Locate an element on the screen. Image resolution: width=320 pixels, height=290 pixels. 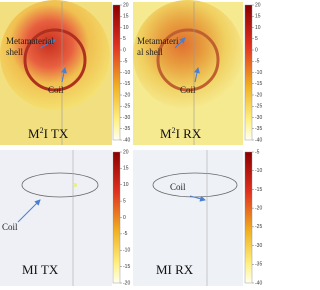
panel-label-rest: I TX is located at coordinates (56, 133).